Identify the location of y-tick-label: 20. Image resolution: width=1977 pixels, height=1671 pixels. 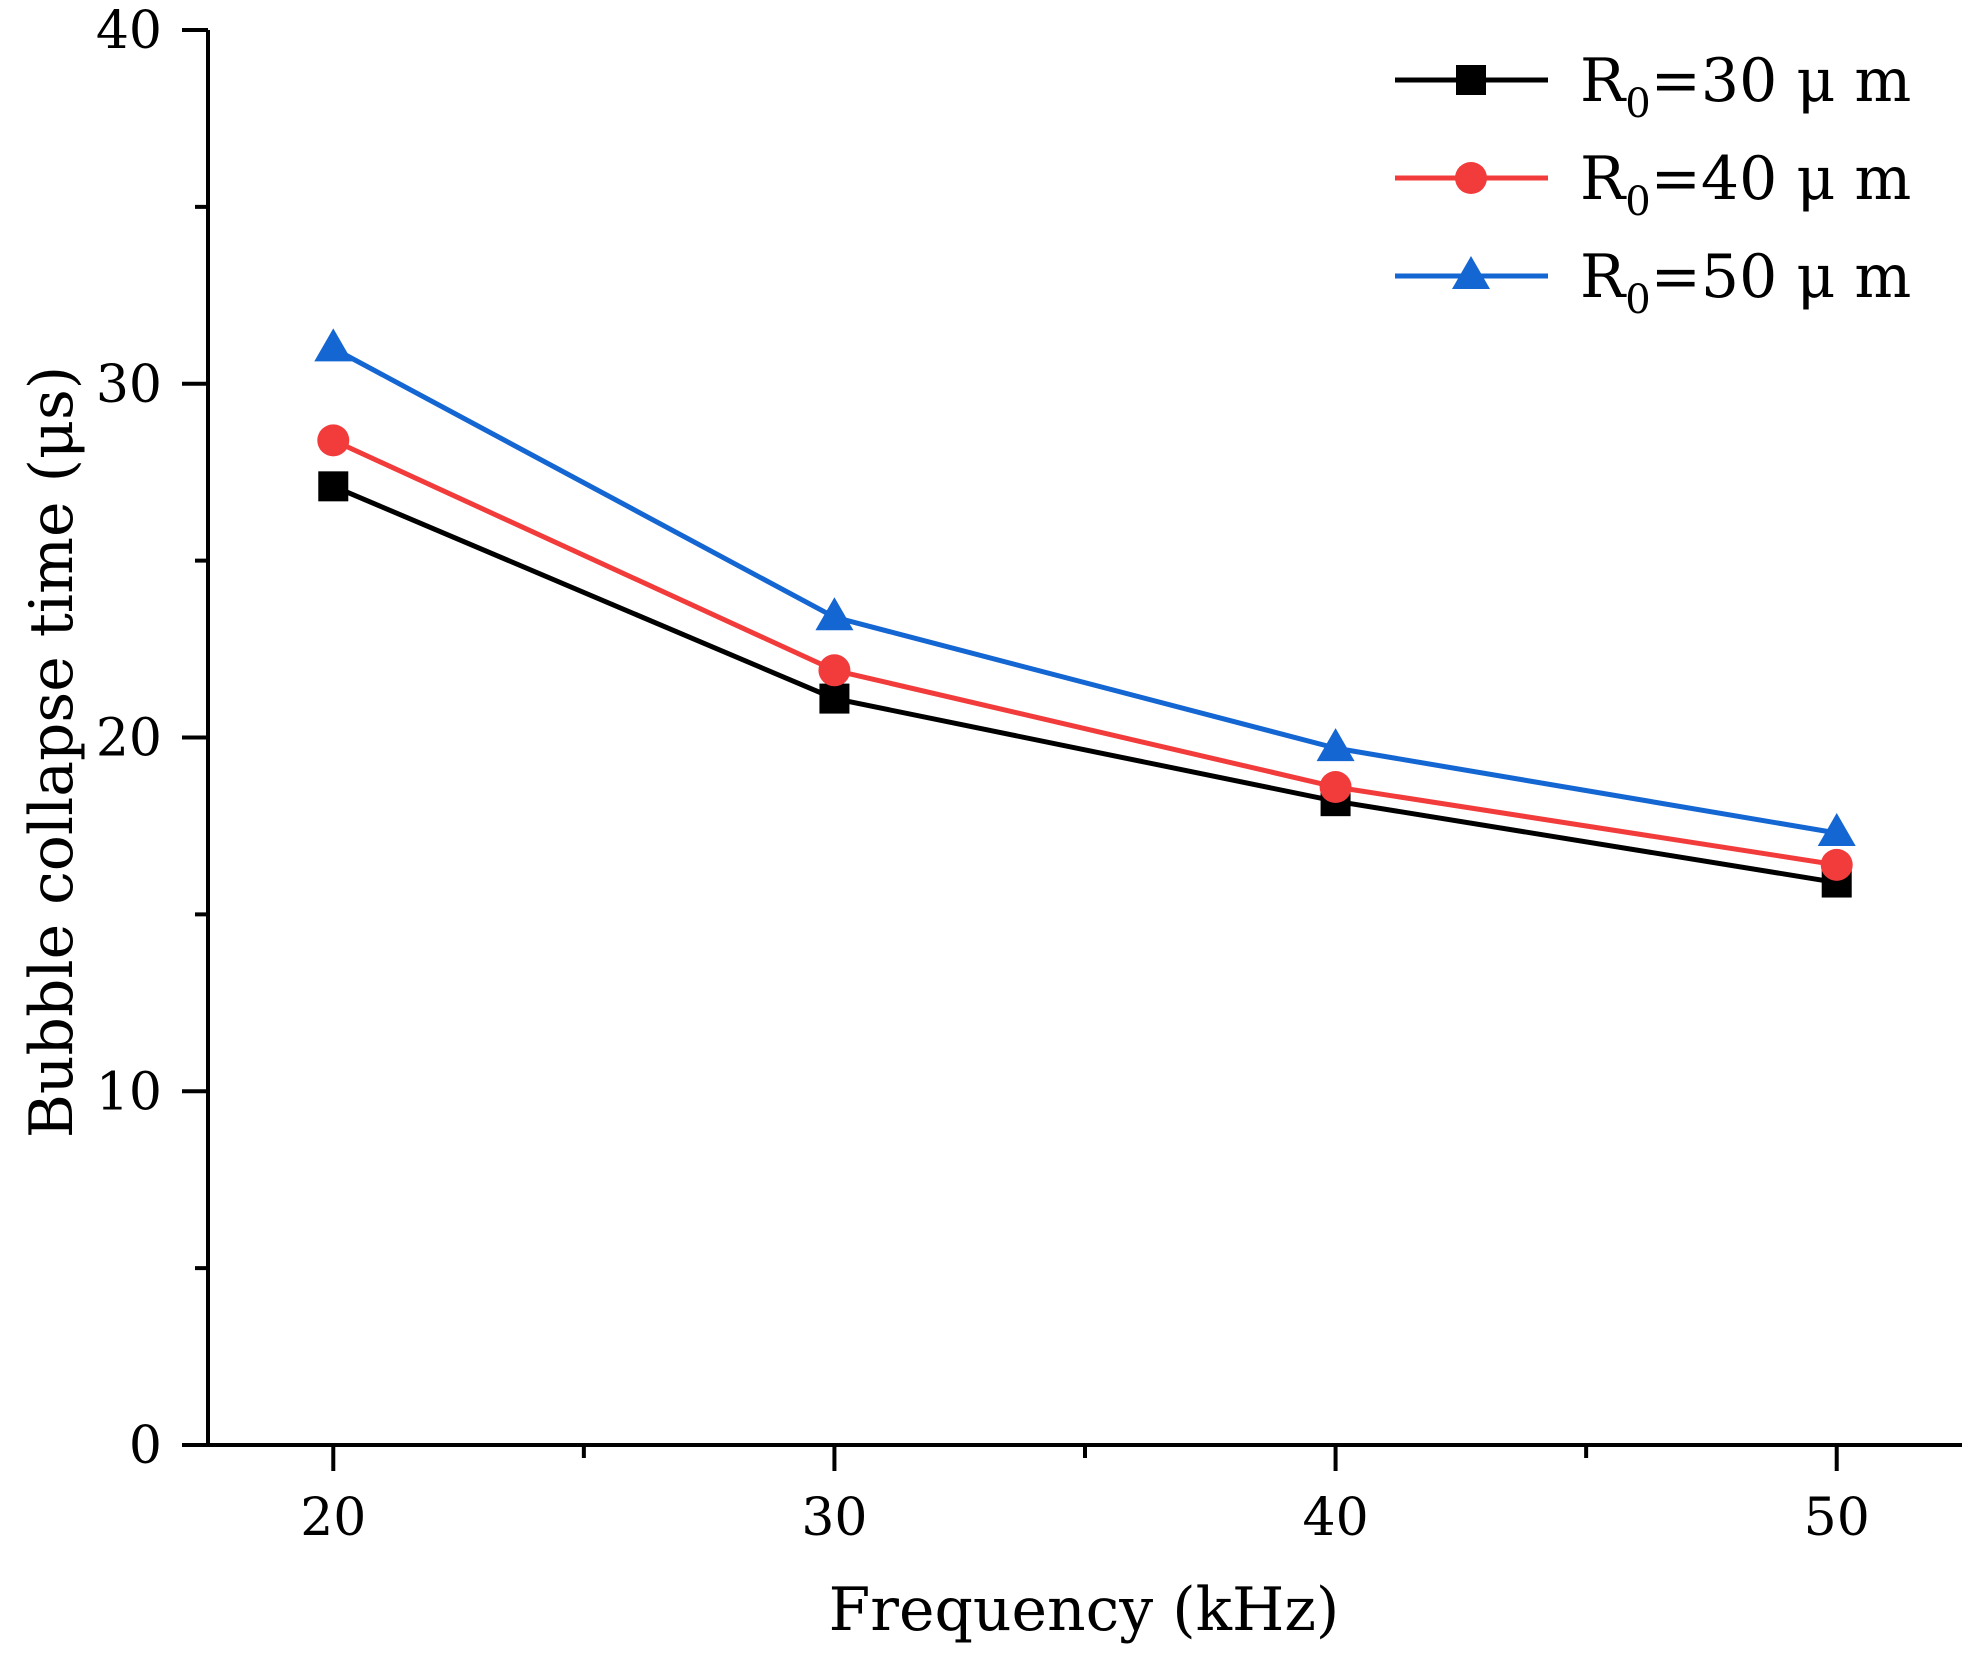
(129, 739).